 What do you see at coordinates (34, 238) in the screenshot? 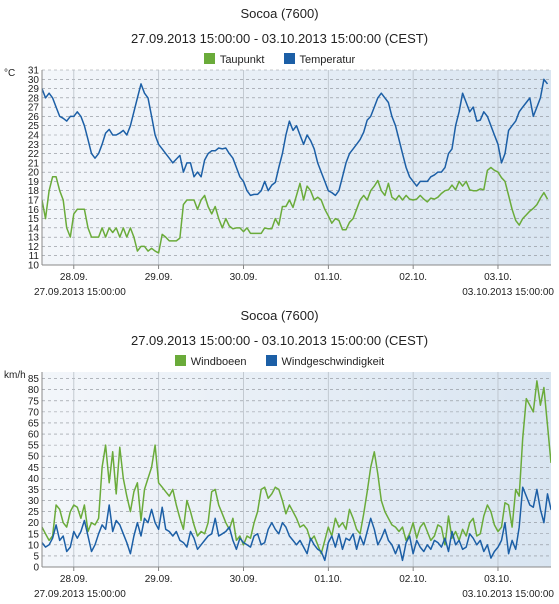
I see `y-tick-label: 13` at bounding box center [34, 238].